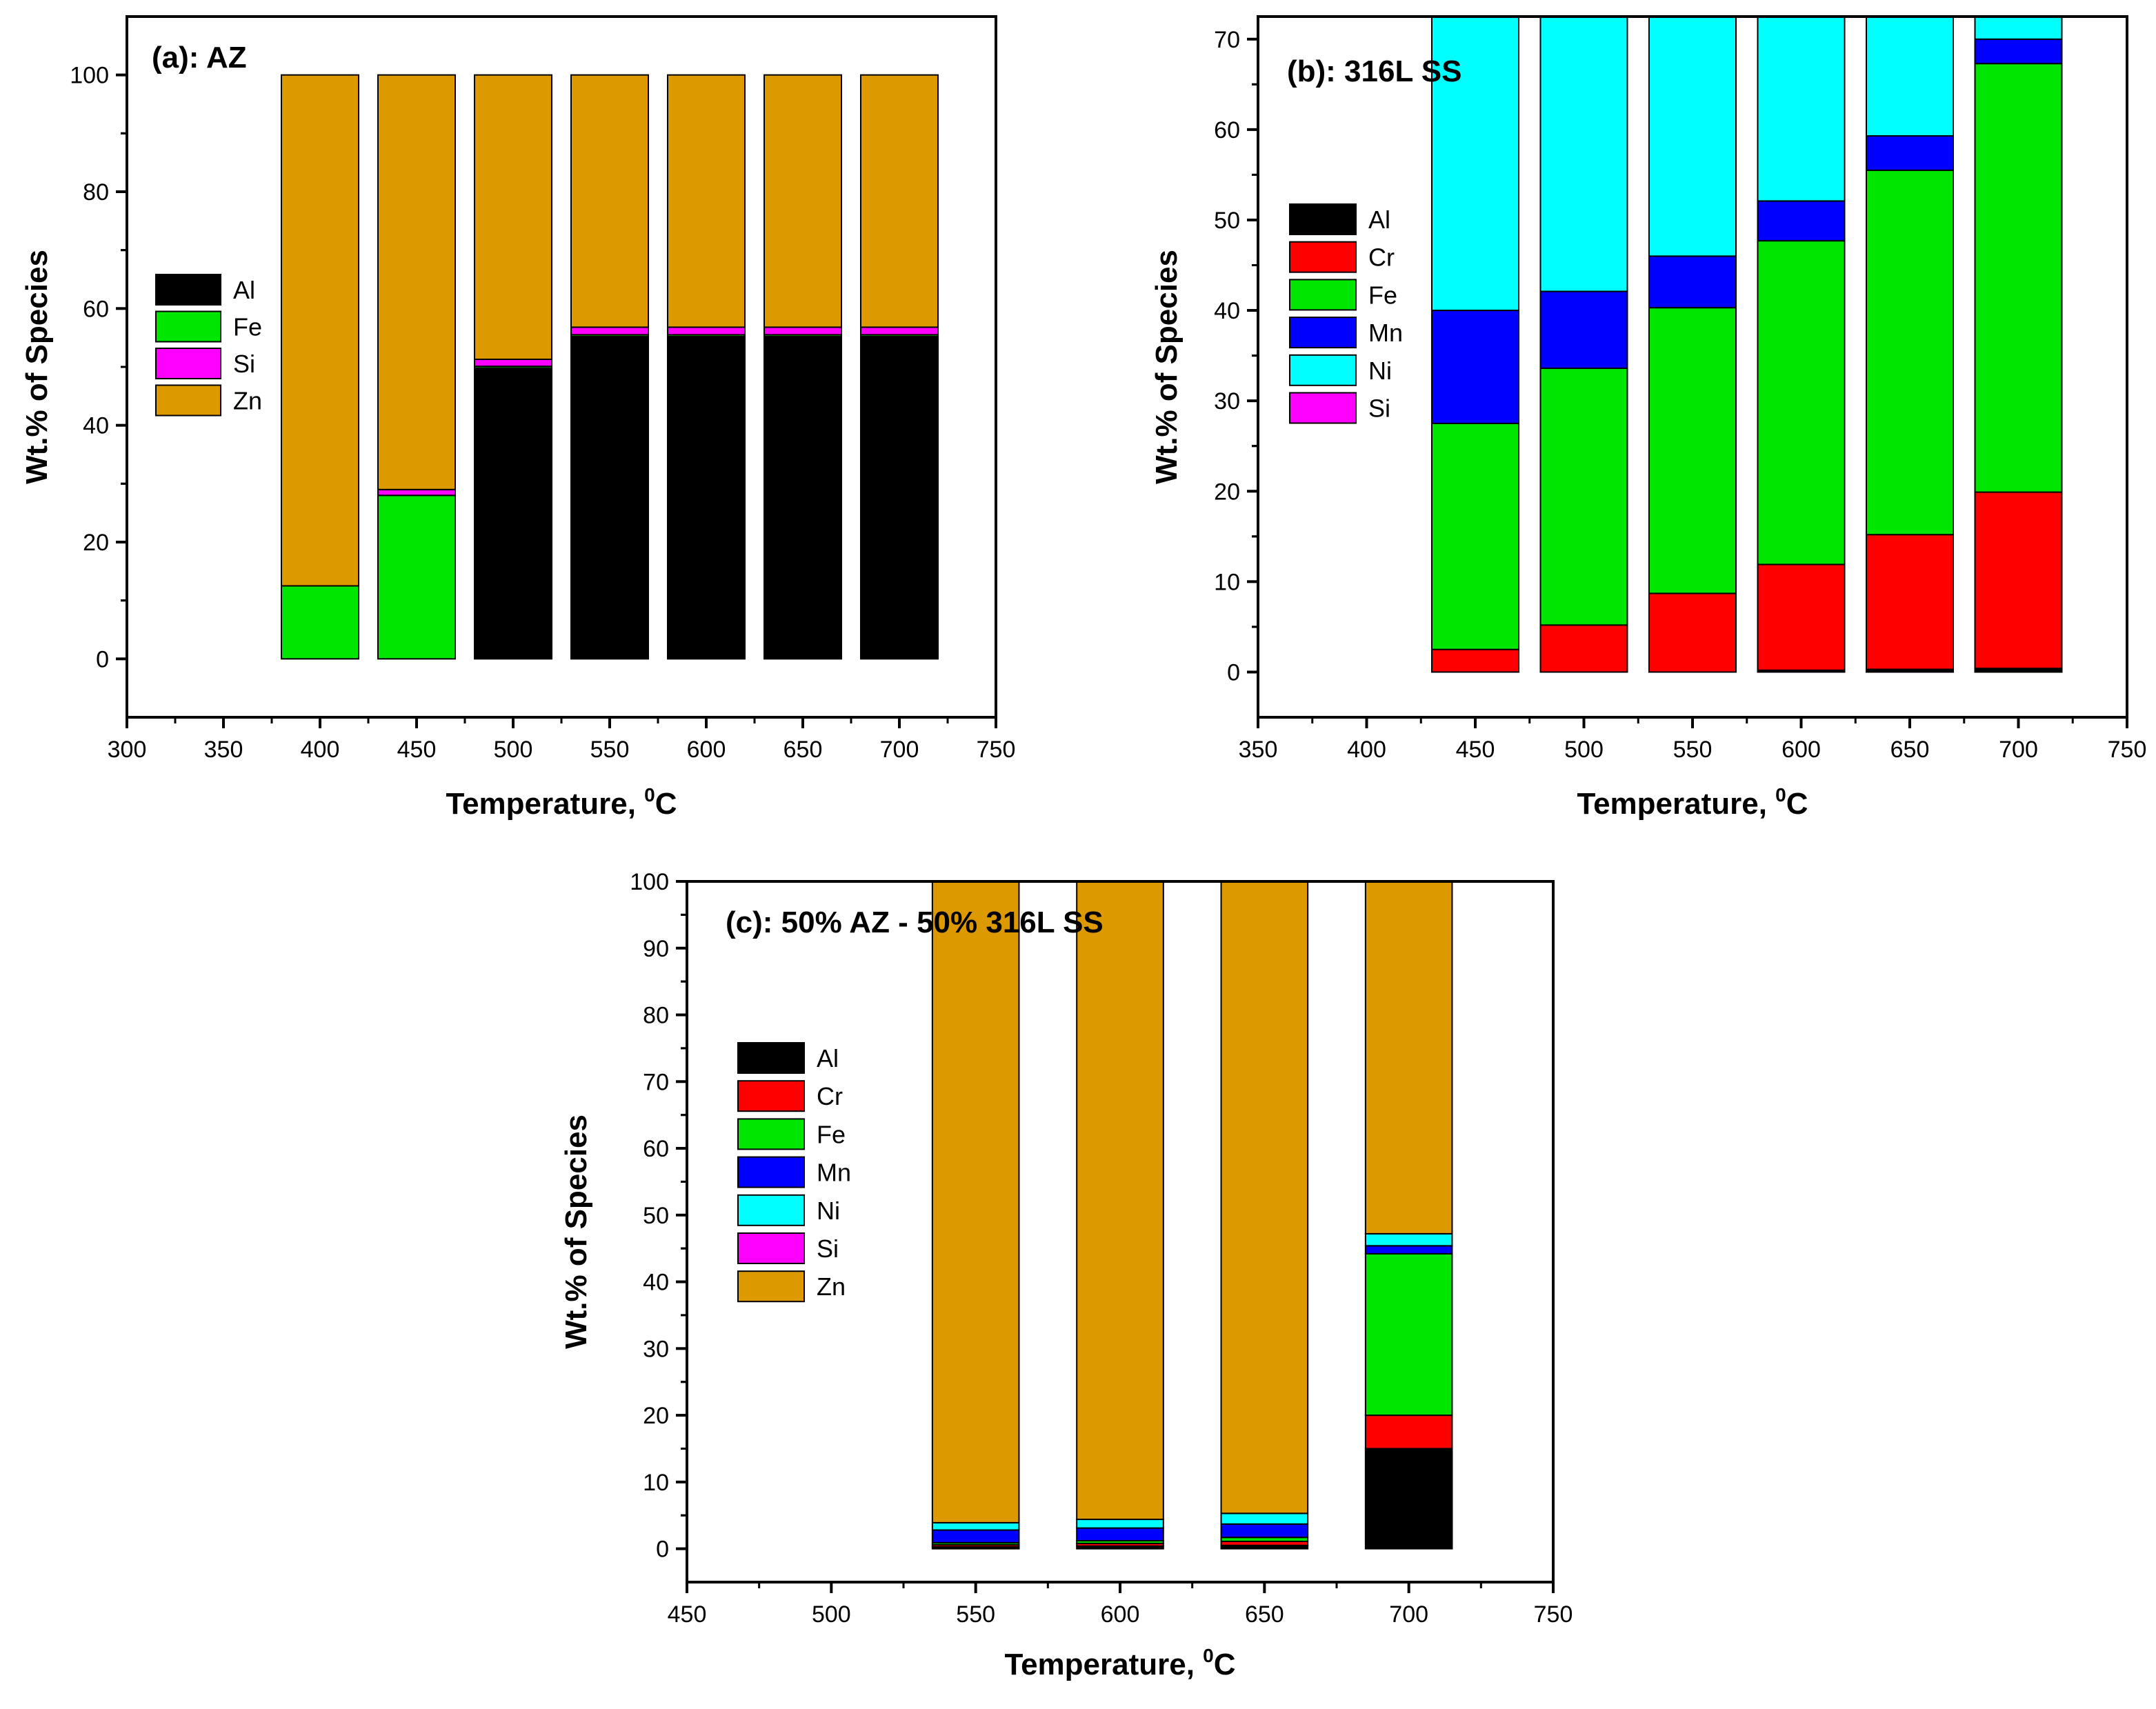 The width and height of the screenshot is (2156, 1709). I want to click on bar-a-700-al, so click(899, 497).